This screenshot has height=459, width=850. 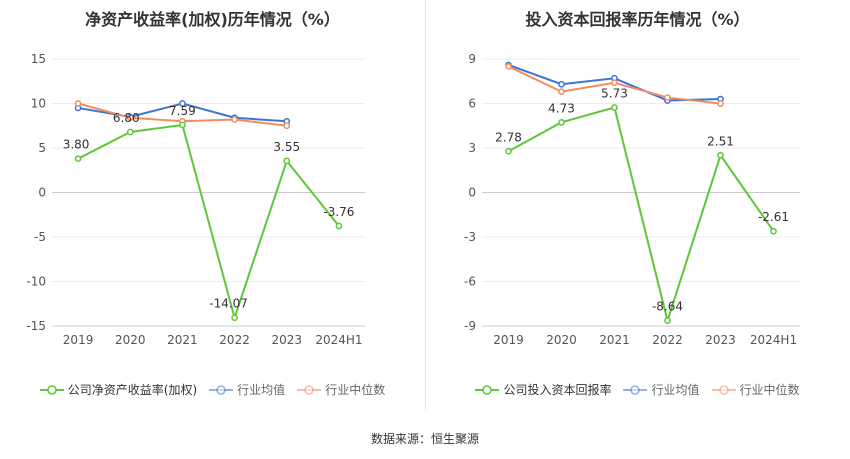 I want to click on y-tick-label: 6, so click(x=472, y=104).